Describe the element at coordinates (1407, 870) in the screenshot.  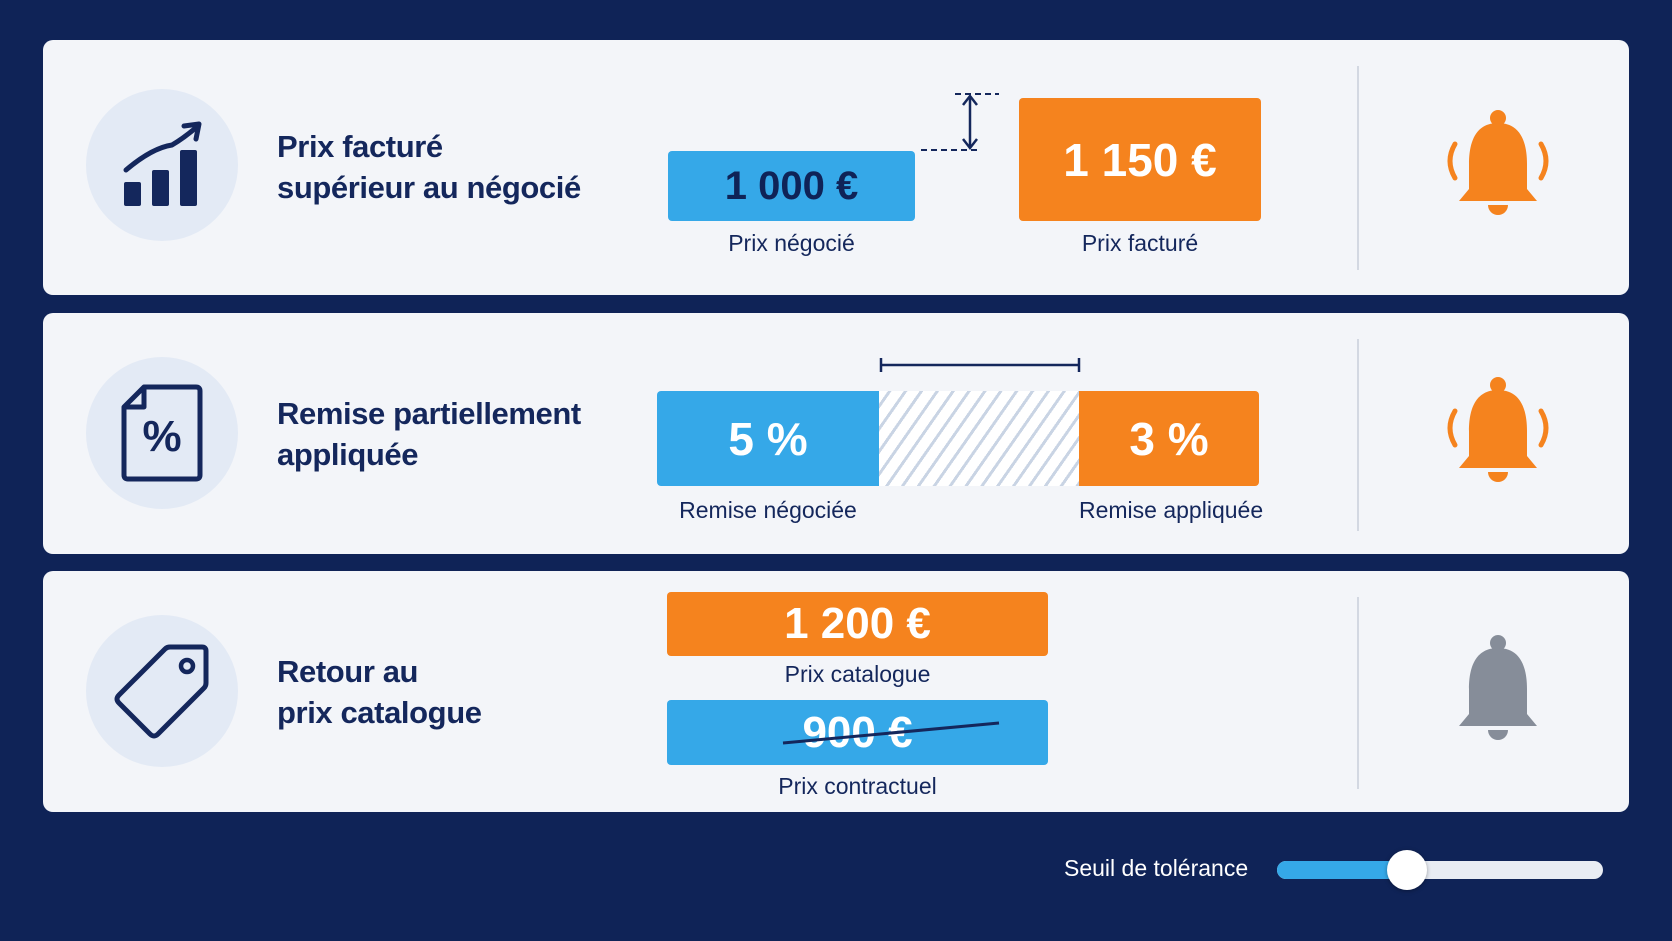
I see `tolerance-slider-thumb` at that location.